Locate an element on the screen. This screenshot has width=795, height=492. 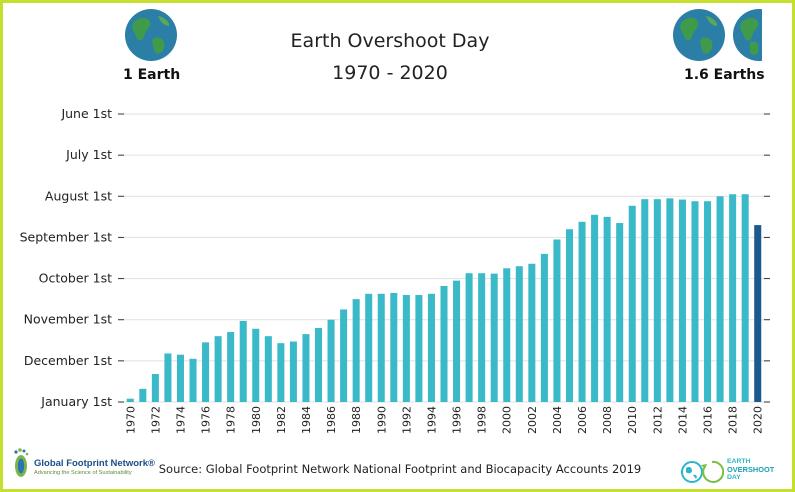
eod-logo-line2: OVERSHOOT is located at coordinates (751, 469).